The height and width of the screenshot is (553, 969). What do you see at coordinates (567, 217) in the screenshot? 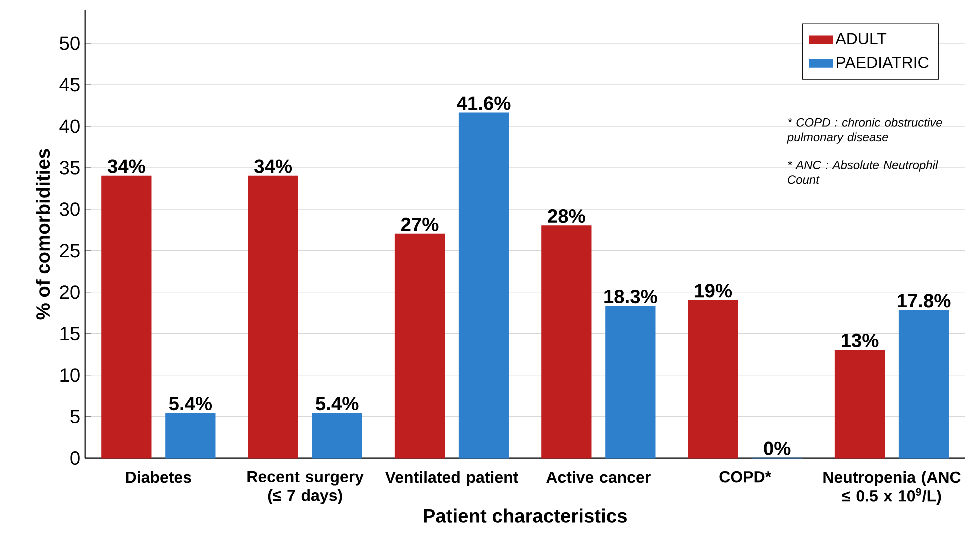
I see `data-label: 28%` at bounding box center [567, 217].